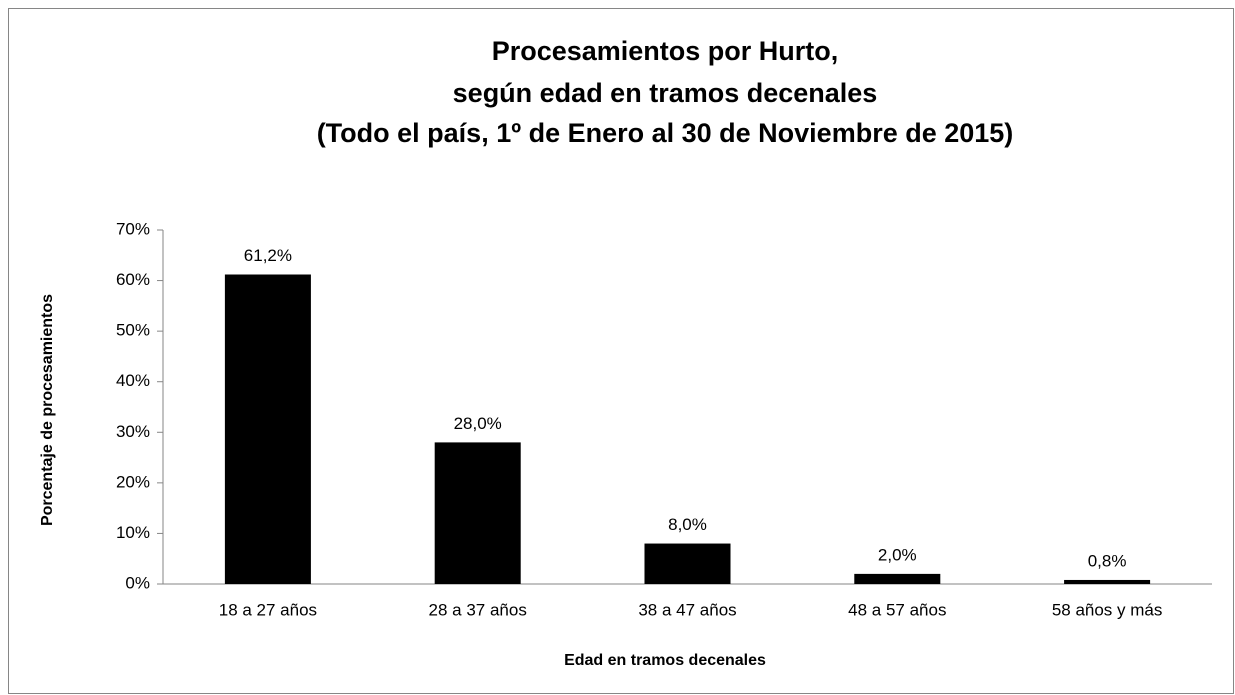  Describe the element at coordinates (133, 279) in the screenshot. I see `y-tick-label: 60%` at that location.